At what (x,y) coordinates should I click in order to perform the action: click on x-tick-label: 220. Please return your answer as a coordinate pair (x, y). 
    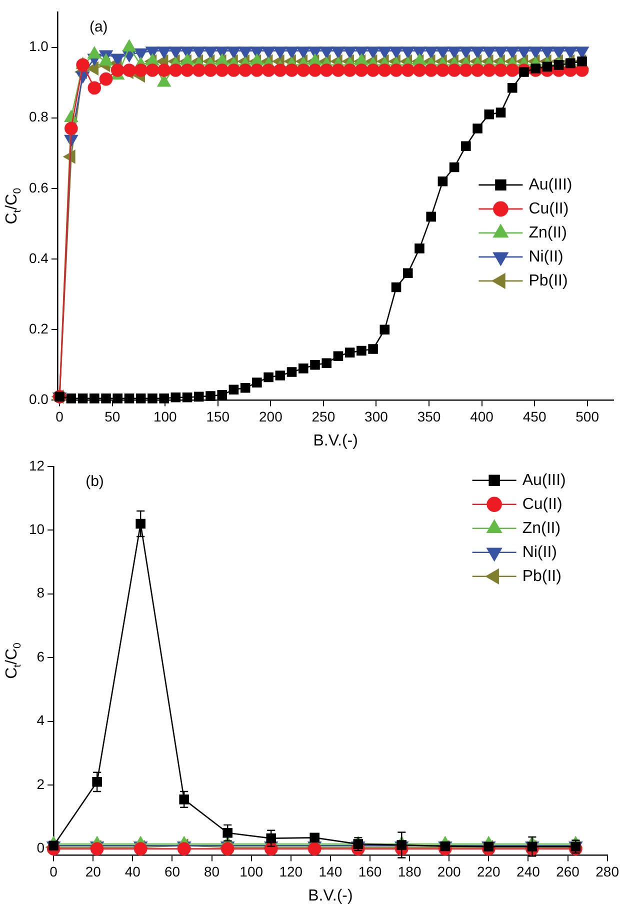
    Looking at the image, I should click on (488, 871).